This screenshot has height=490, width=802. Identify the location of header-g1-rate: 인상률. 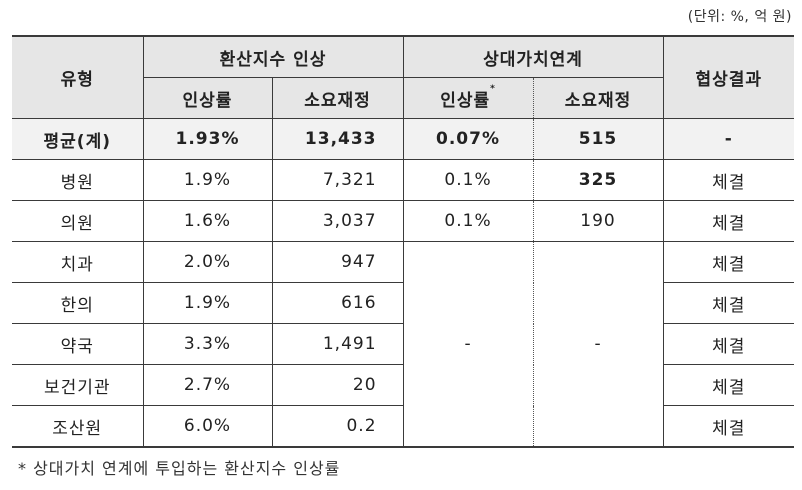
(207, 98).